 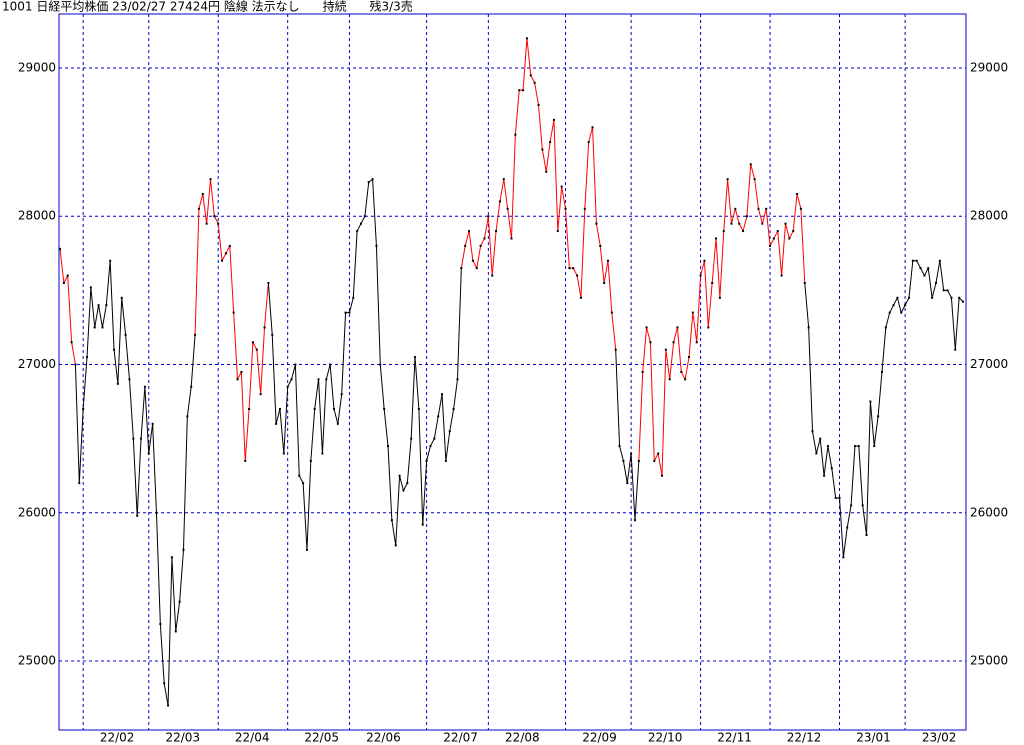 What do you see at coordinates (37, 216) in the screenshot?
I see `y-tick-label: 28000` at bounding box center [37, 216].